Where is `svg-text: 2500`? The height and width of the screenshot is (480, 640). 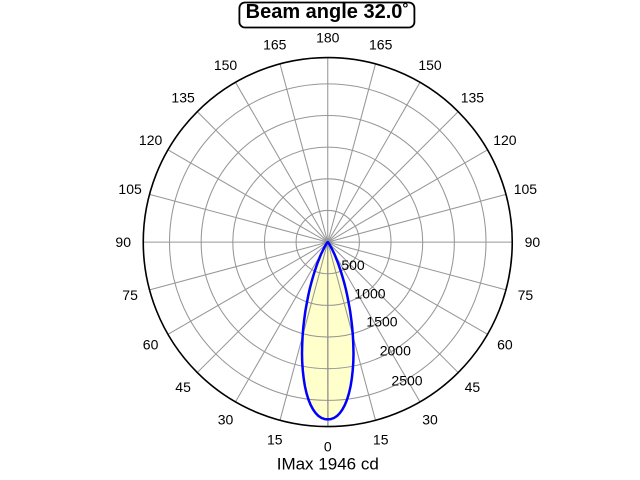
svg-text: 2500 is located at coordinates (406, 380).